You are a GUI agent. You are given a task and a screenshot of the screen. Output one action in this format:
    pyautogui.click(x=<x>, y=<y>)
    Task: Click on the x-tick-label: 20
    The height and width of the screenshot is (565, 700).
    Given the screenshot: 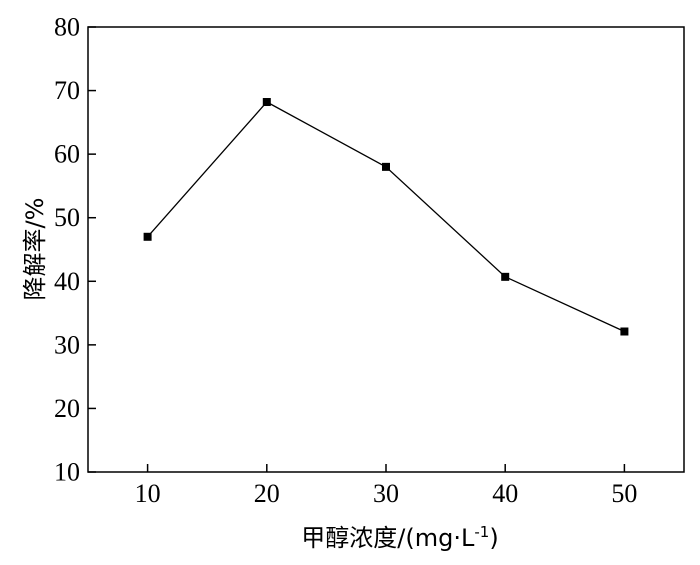 What is the action you would take?
    pyautogui.click(x=267, y=493)
    